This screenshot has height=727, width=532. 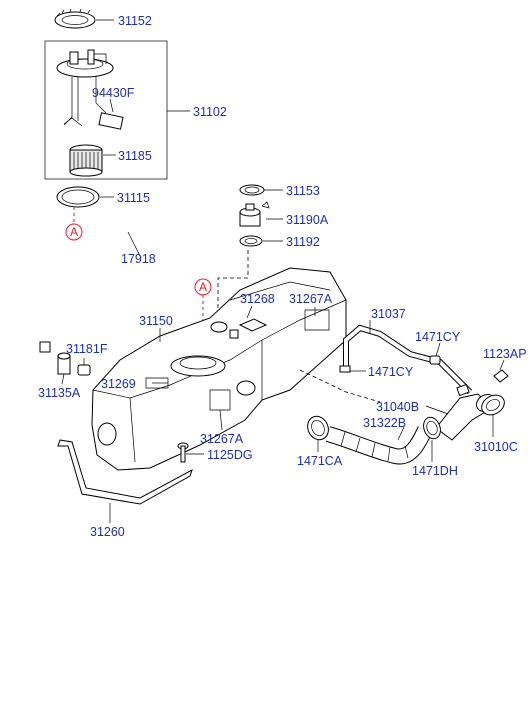 What do you see at coordinates (501, 376) in the screenshot?
I see `bolt-1123AP-part` at bounding box center [501, 376].